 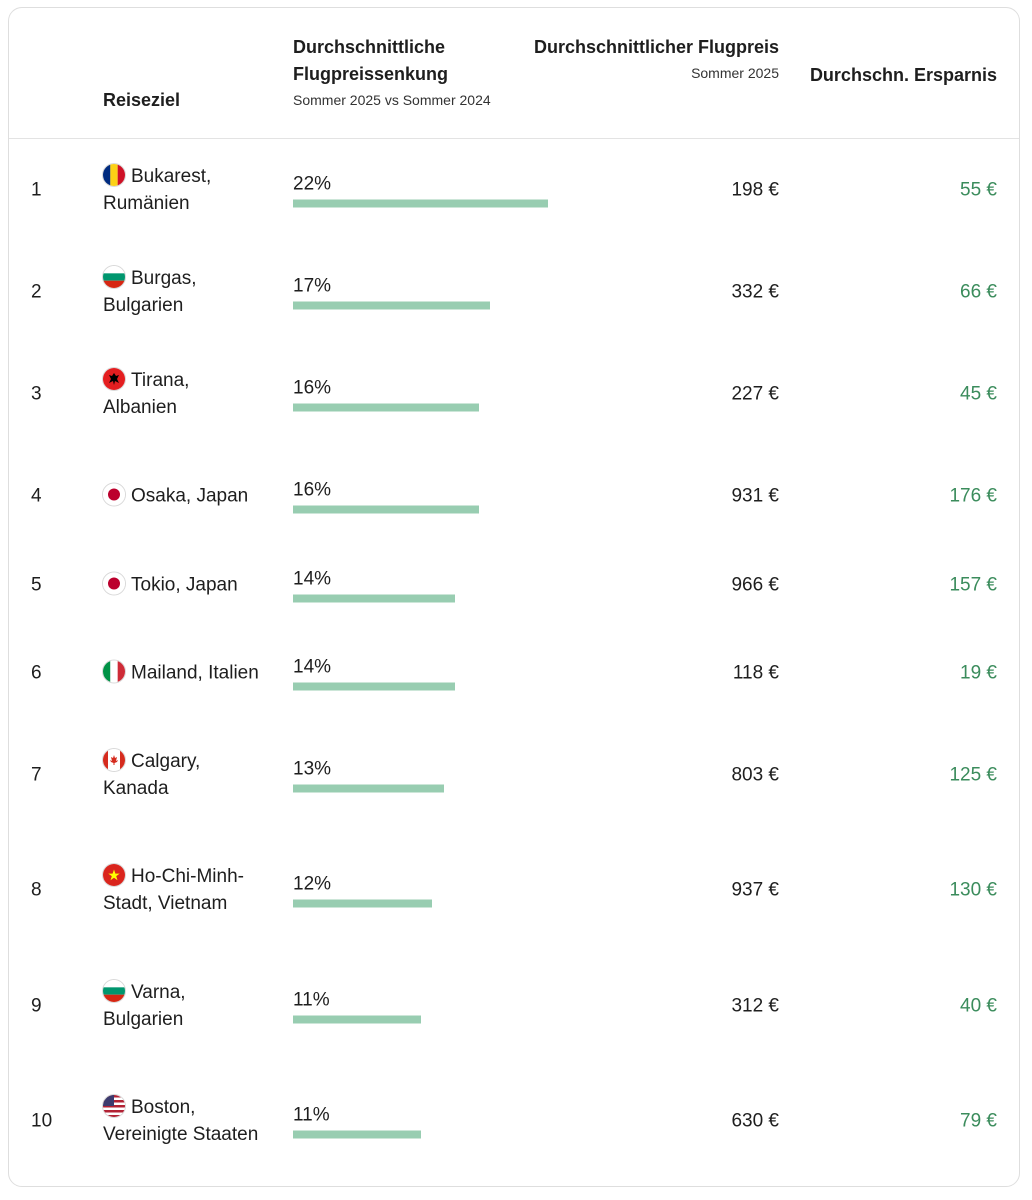 What do you see at coordinates (190, 496) in the screenshot?
I see `destination-name: Osaka, Japan` at bounding box center [190, 496].